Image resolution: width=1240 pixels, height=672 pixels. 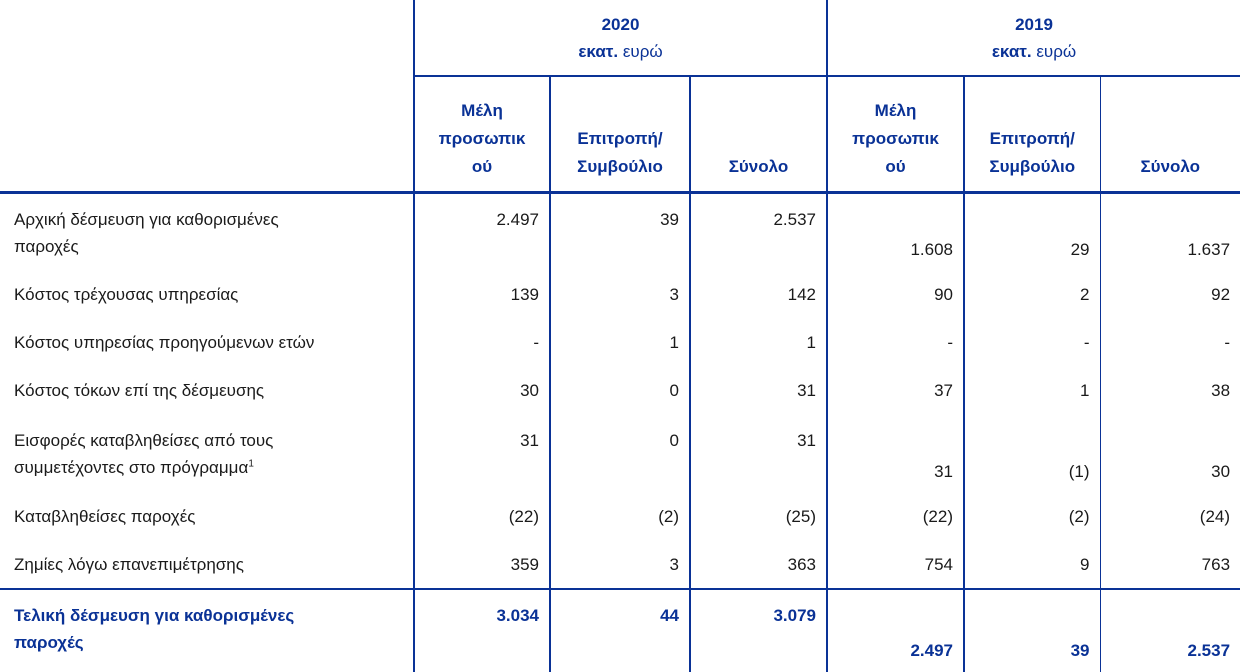 What do you see at coordinates (144, 440) in the screenshot?
I see `row-label-line: Εισφορές καταβληθείσες από τους` at bounding box center [144, 440].